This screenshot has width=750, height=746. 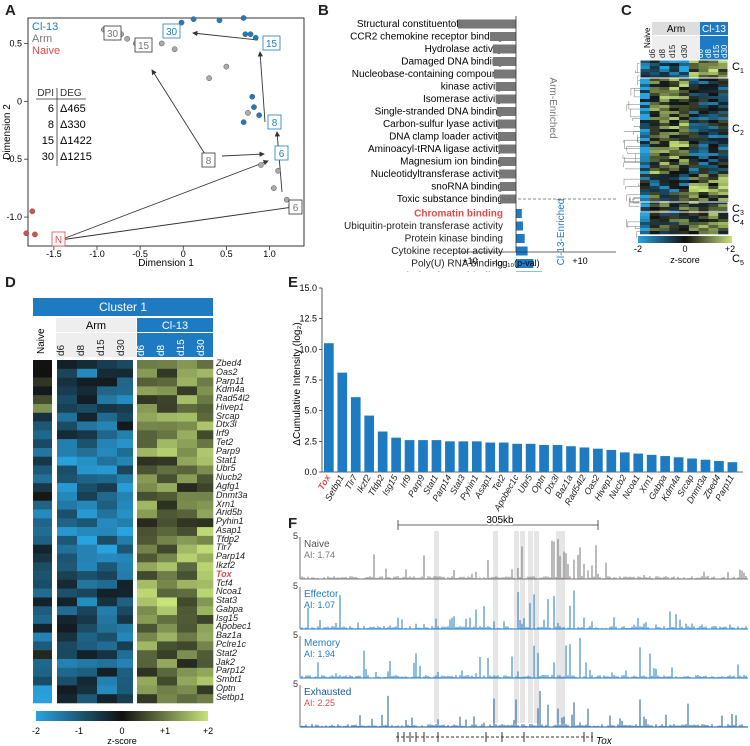 I want to click on e-ytick: 5.0, so click(x=310, y=411).